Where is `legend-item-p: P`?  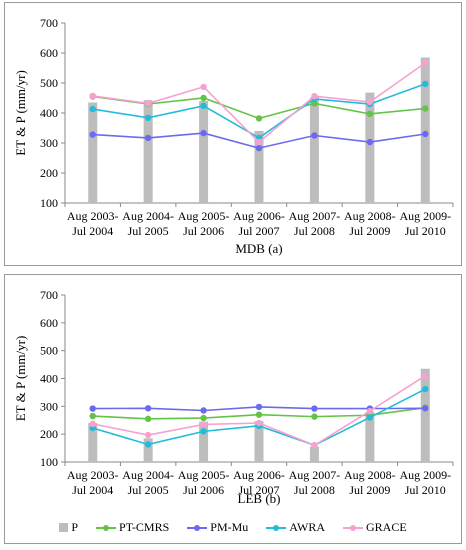
legend-item-p: P is located at coordinates (68, 527).